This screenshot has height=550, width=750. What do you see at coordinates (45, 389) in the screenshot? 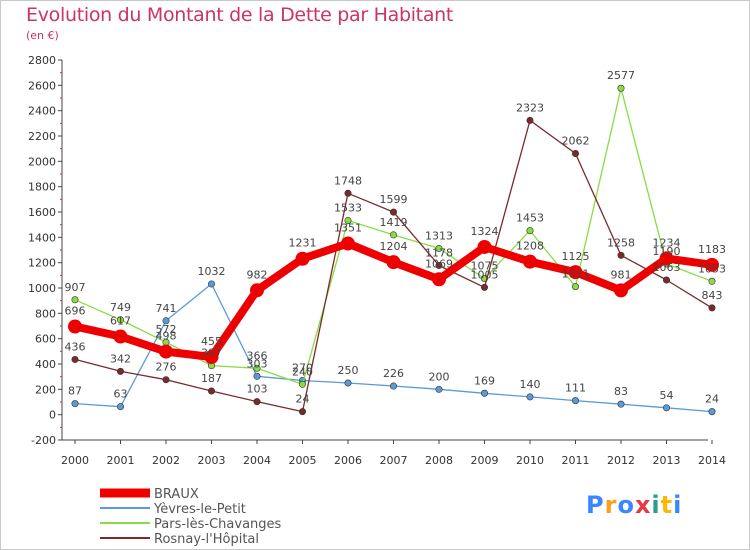
I see `y-tick-label: 200` at bounding box center [45, 389].